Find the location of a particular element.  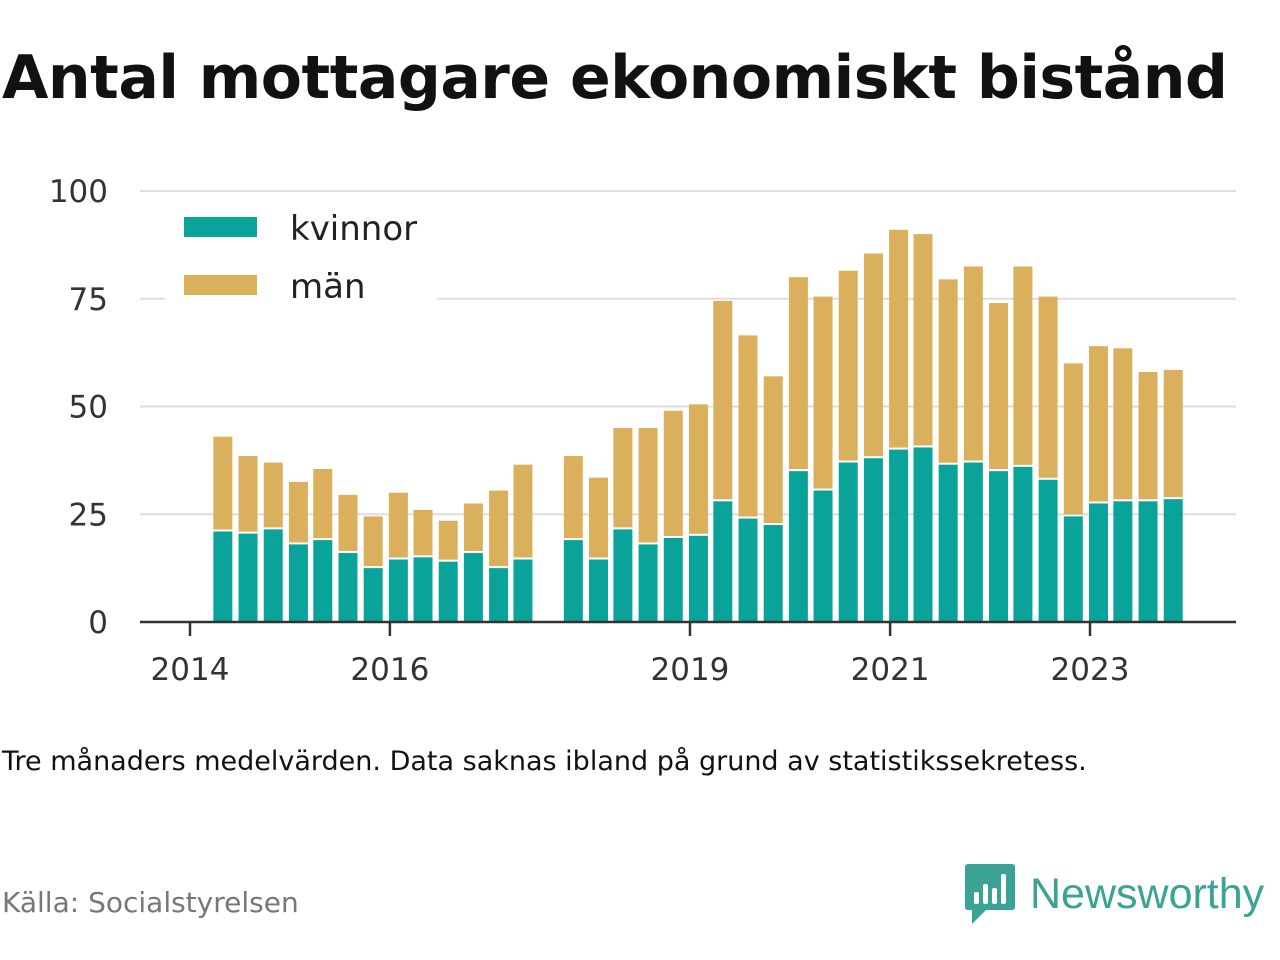

x-tick-label-2019: 2019 is located at coordinates (690, 670).